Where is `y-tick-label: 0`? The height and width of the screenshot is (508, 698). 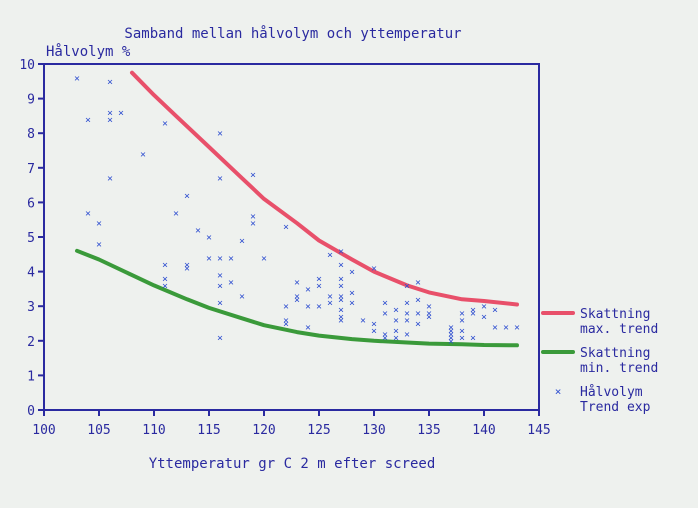
y-tick-label: 0 is located at coordinates (31, 411).